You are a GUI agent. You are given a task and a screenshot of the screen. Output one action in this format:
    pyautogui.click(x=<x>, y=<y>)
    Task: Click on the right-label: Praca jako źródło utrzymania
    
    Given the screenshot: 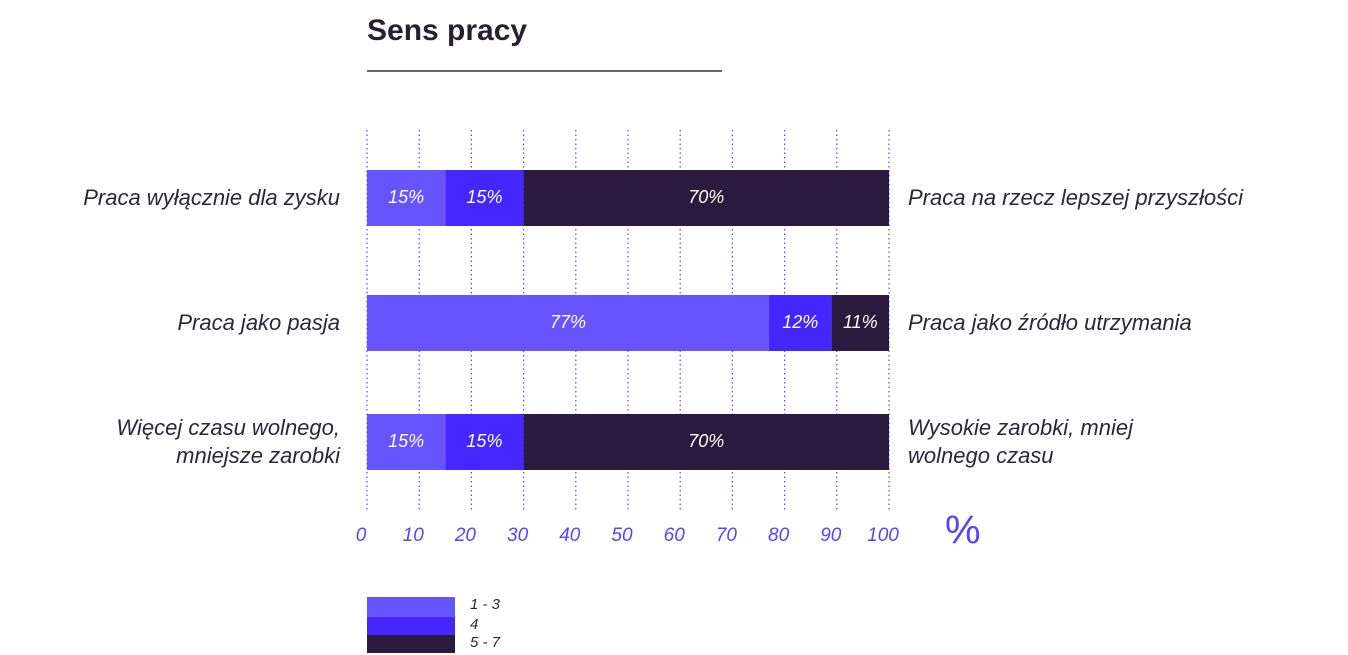 What is the action you would take?
    pyautogui.click(x=1050, y=322)
    